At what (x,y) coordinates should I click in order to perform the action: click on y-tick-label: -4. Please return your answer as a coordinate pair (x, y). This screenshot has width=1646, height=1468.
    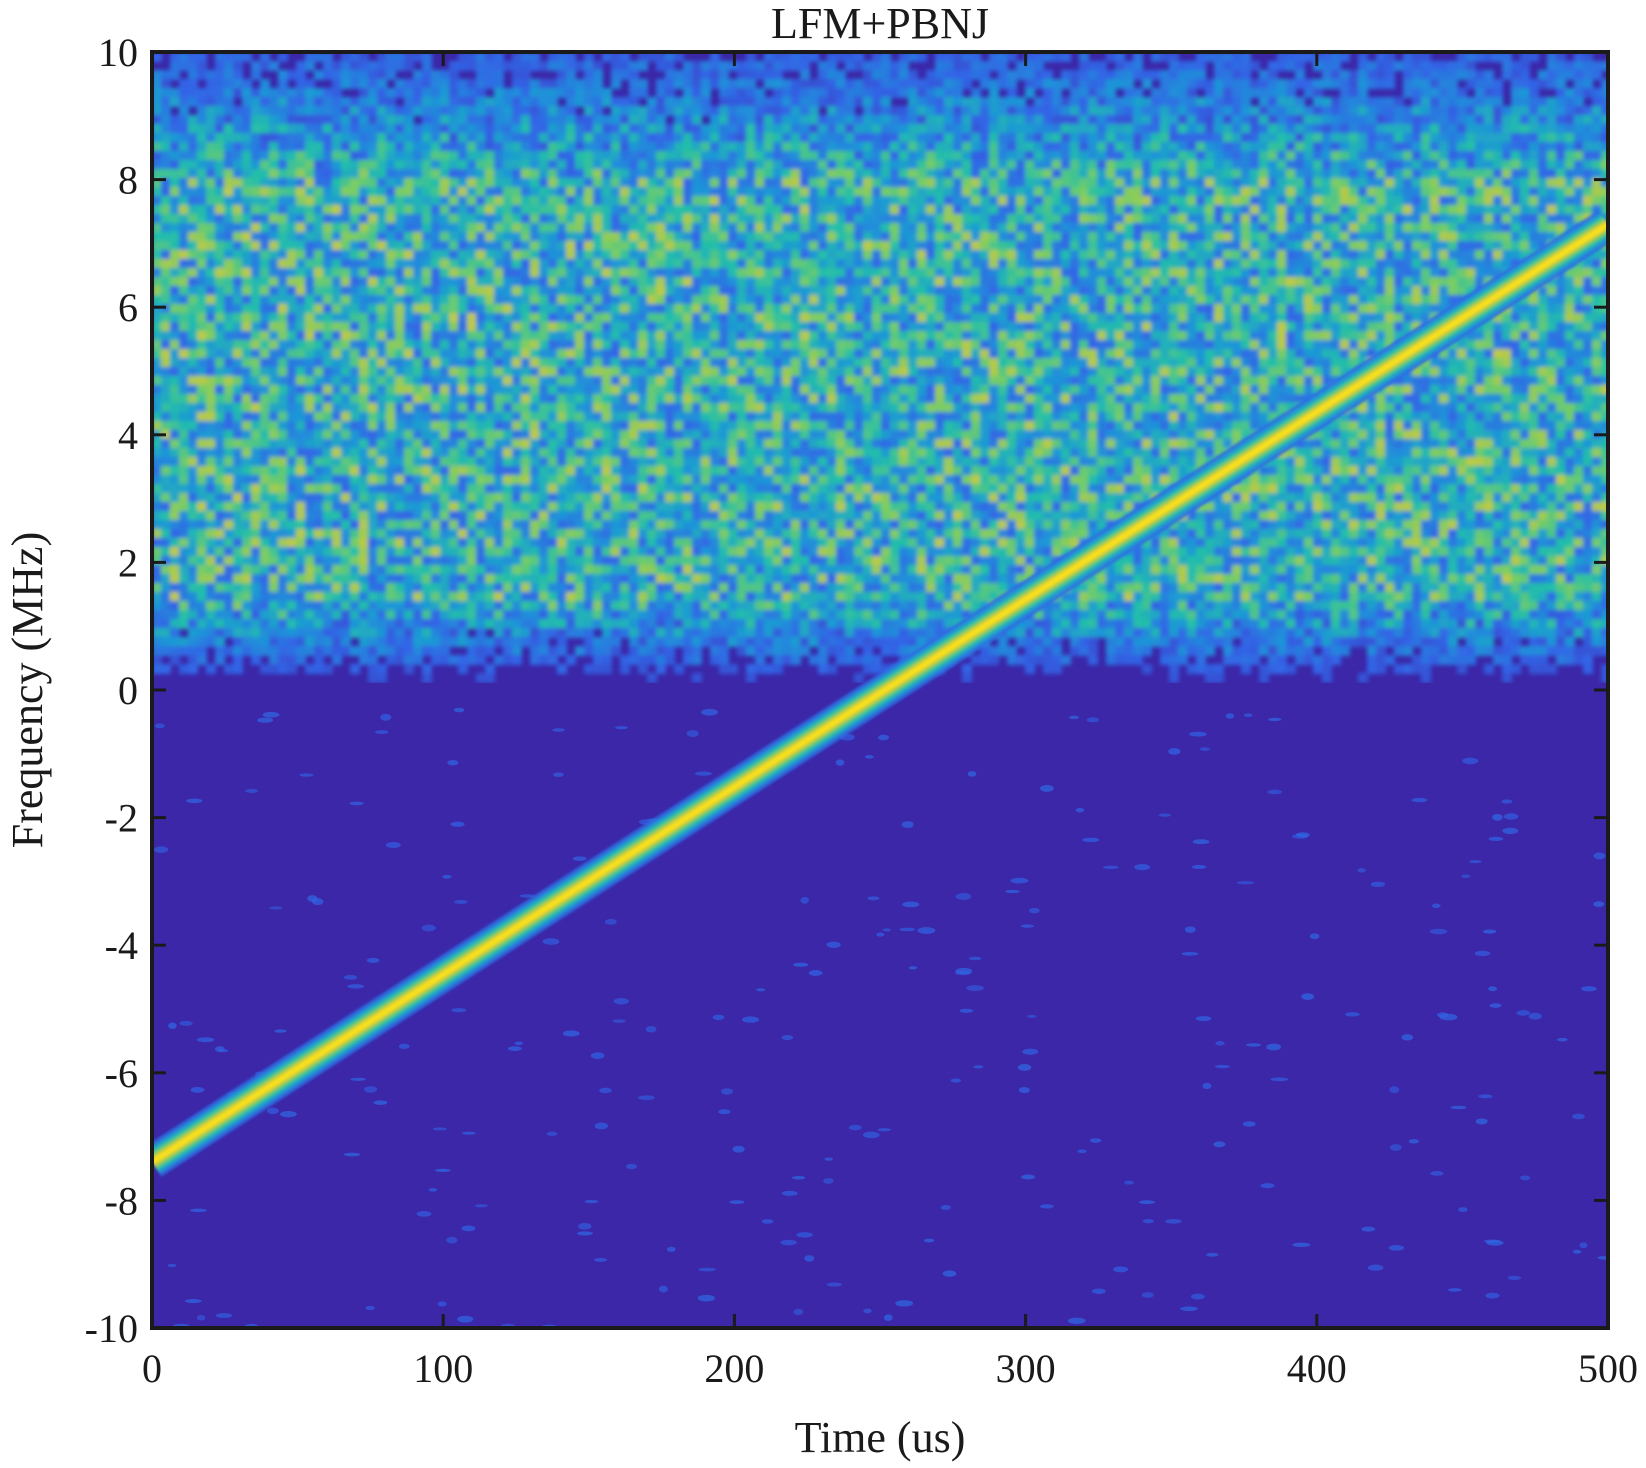
    Looking at the image, I should click on (121, 945).